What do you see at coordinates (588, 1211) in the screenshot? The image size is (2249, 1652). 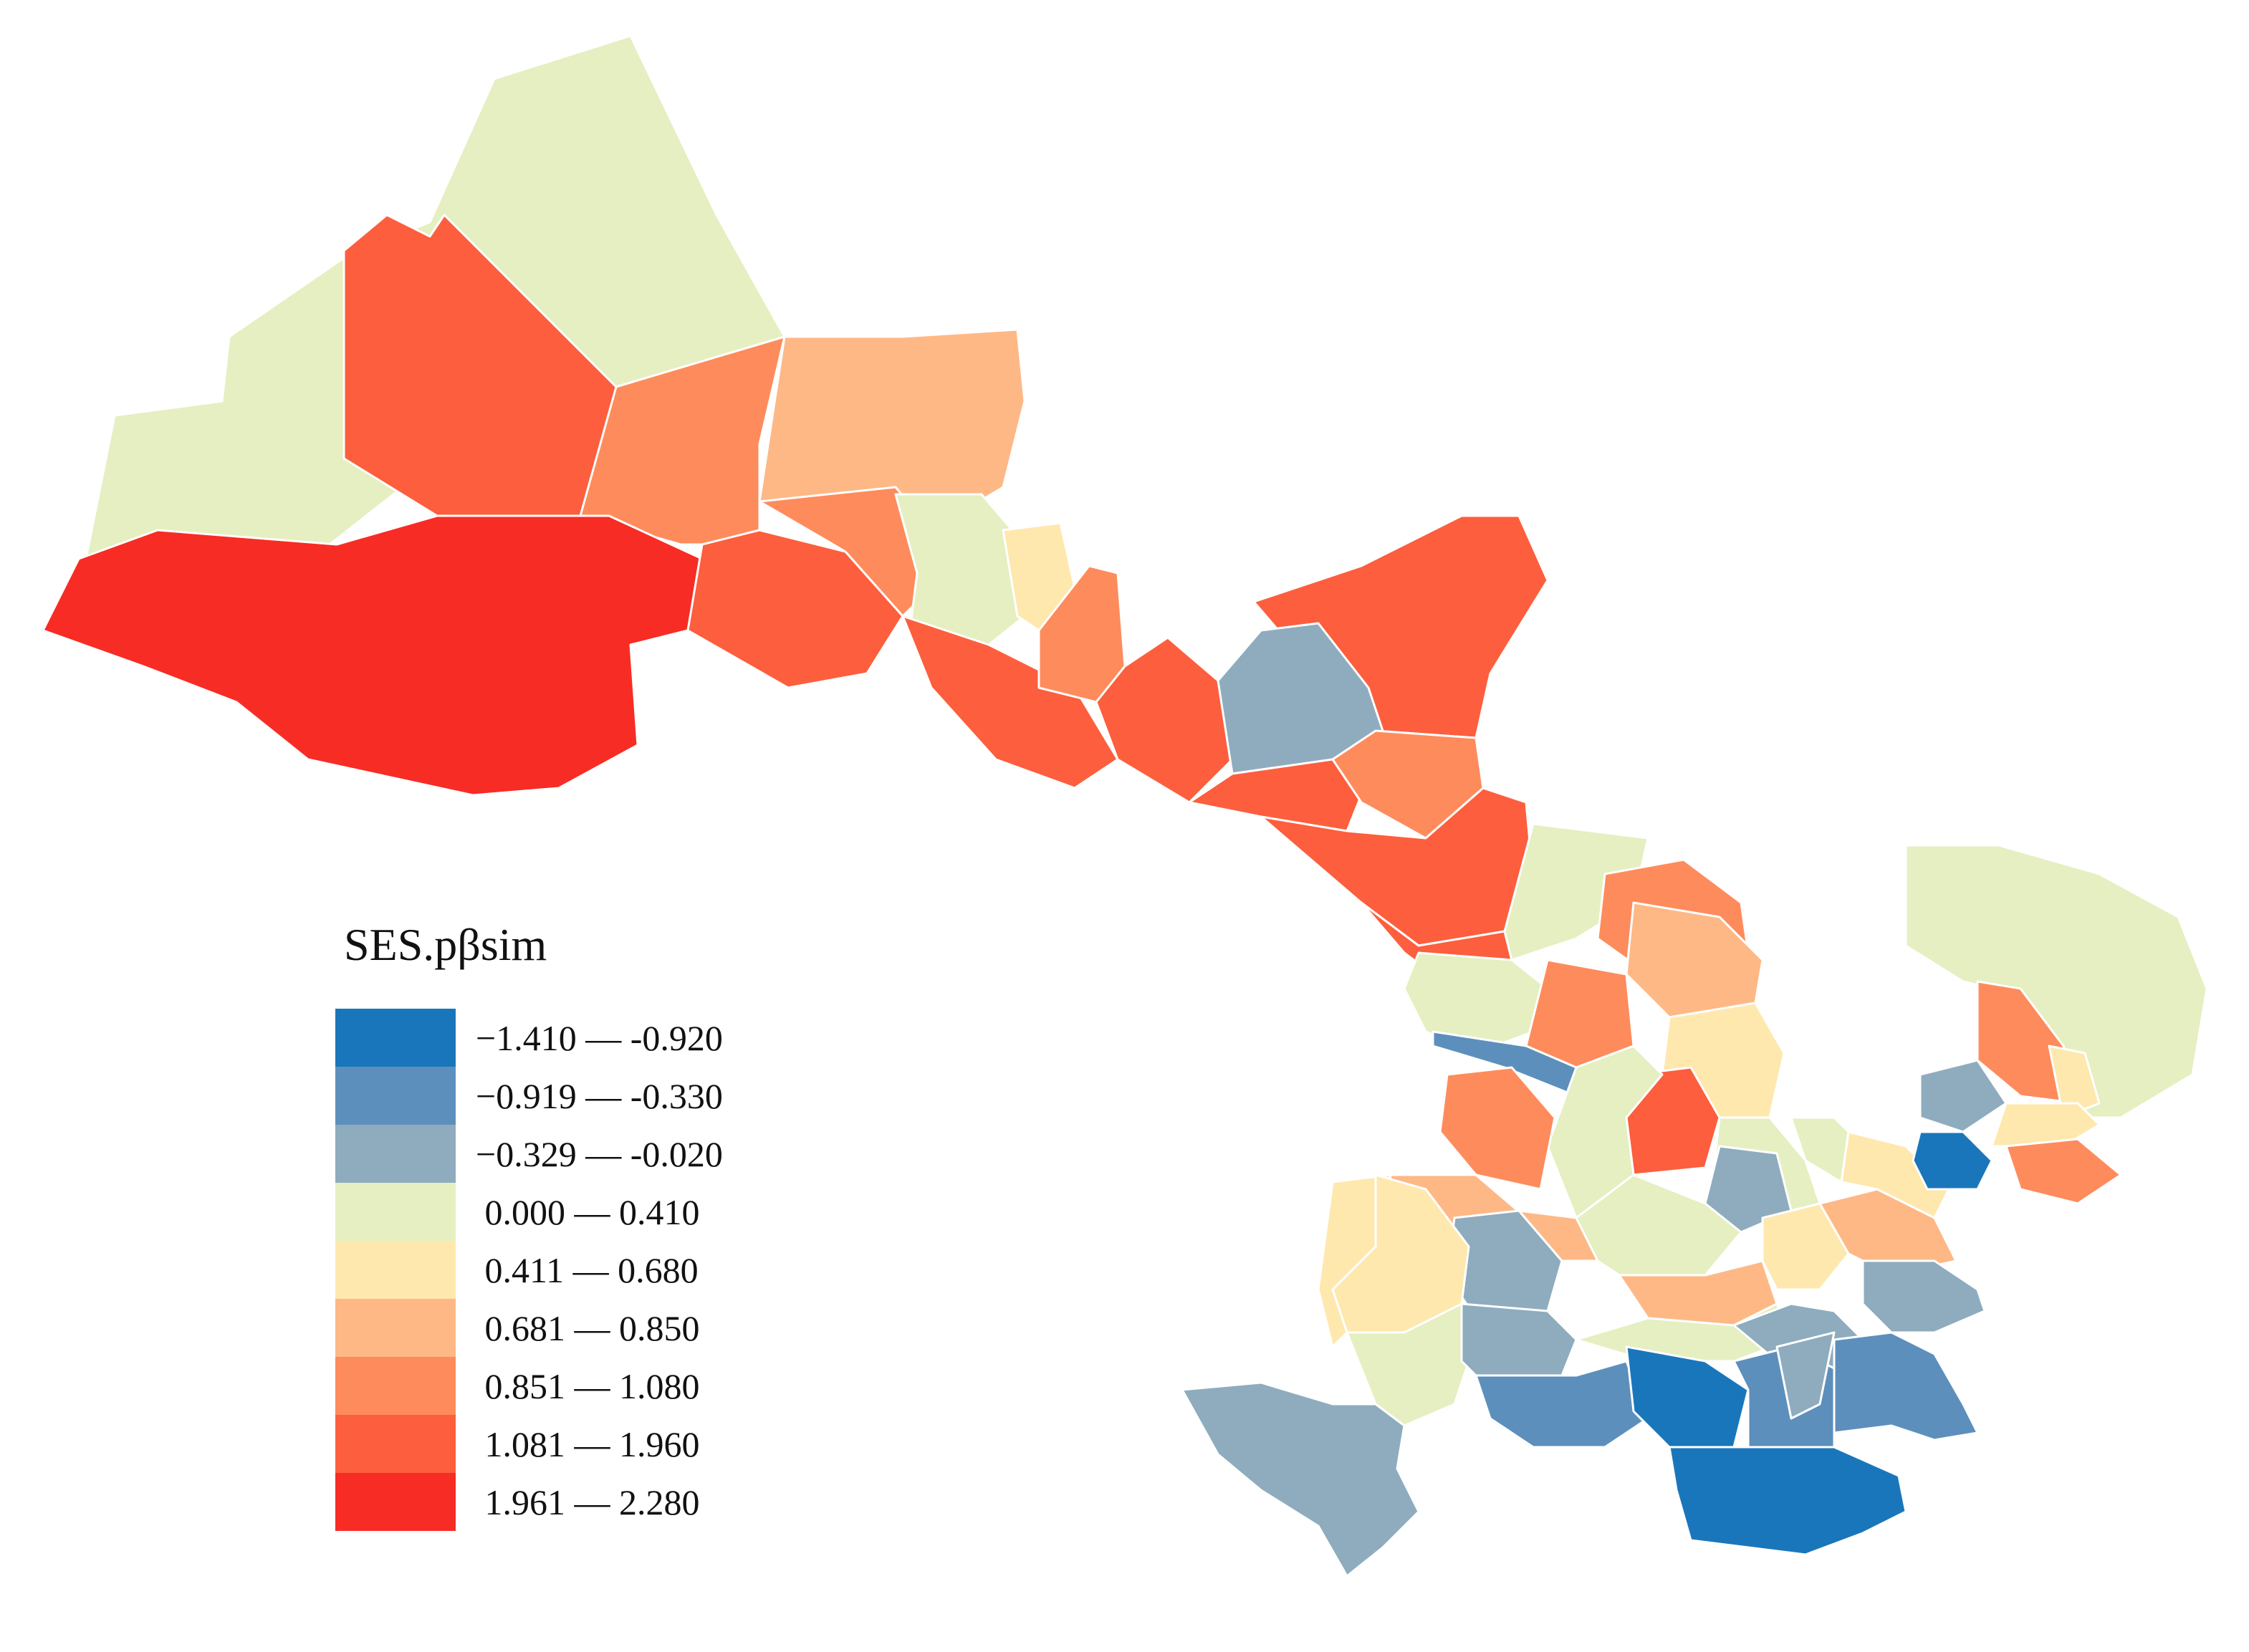 I see `legend-range-label: 0.000 — 0.410` at bounding box center [588, 1211].